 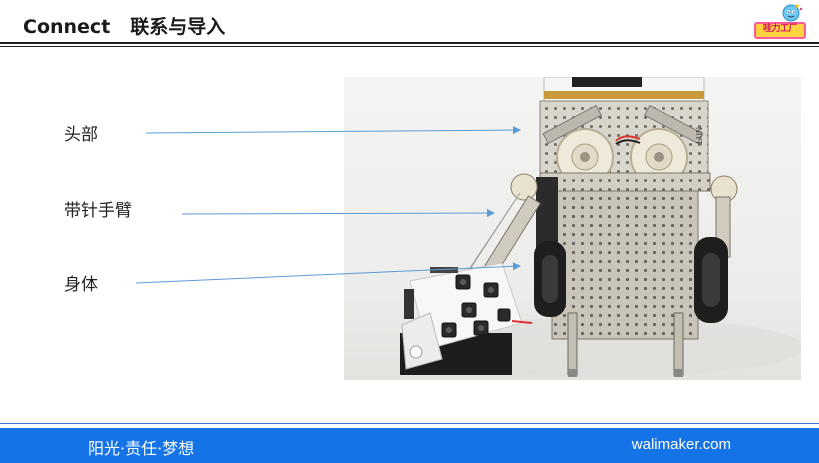 I want to click on footer-slogan: 阳光·责任·梦想, so click(x=141, y=448).